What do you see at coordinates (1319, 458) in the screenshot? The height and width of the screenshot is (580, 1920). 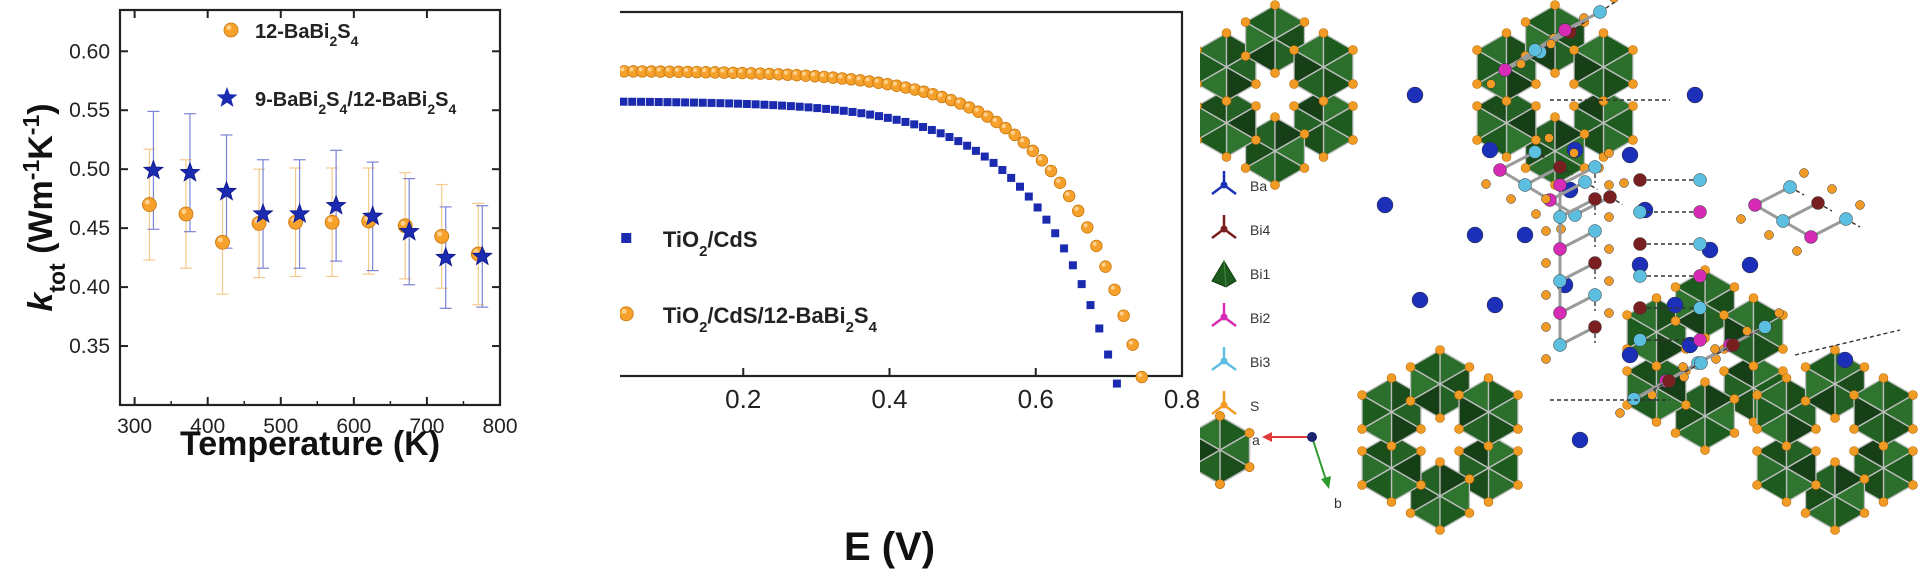 I see `b-axis-arrow` at bounding box center [1319, 458].